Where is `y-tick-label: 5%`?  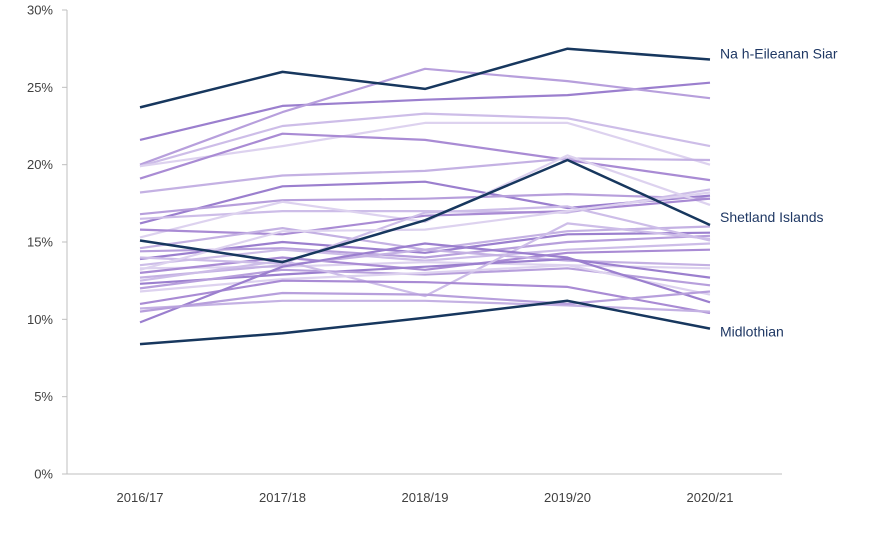 y-tick-label: 5% is located at coordinates (43, 396).